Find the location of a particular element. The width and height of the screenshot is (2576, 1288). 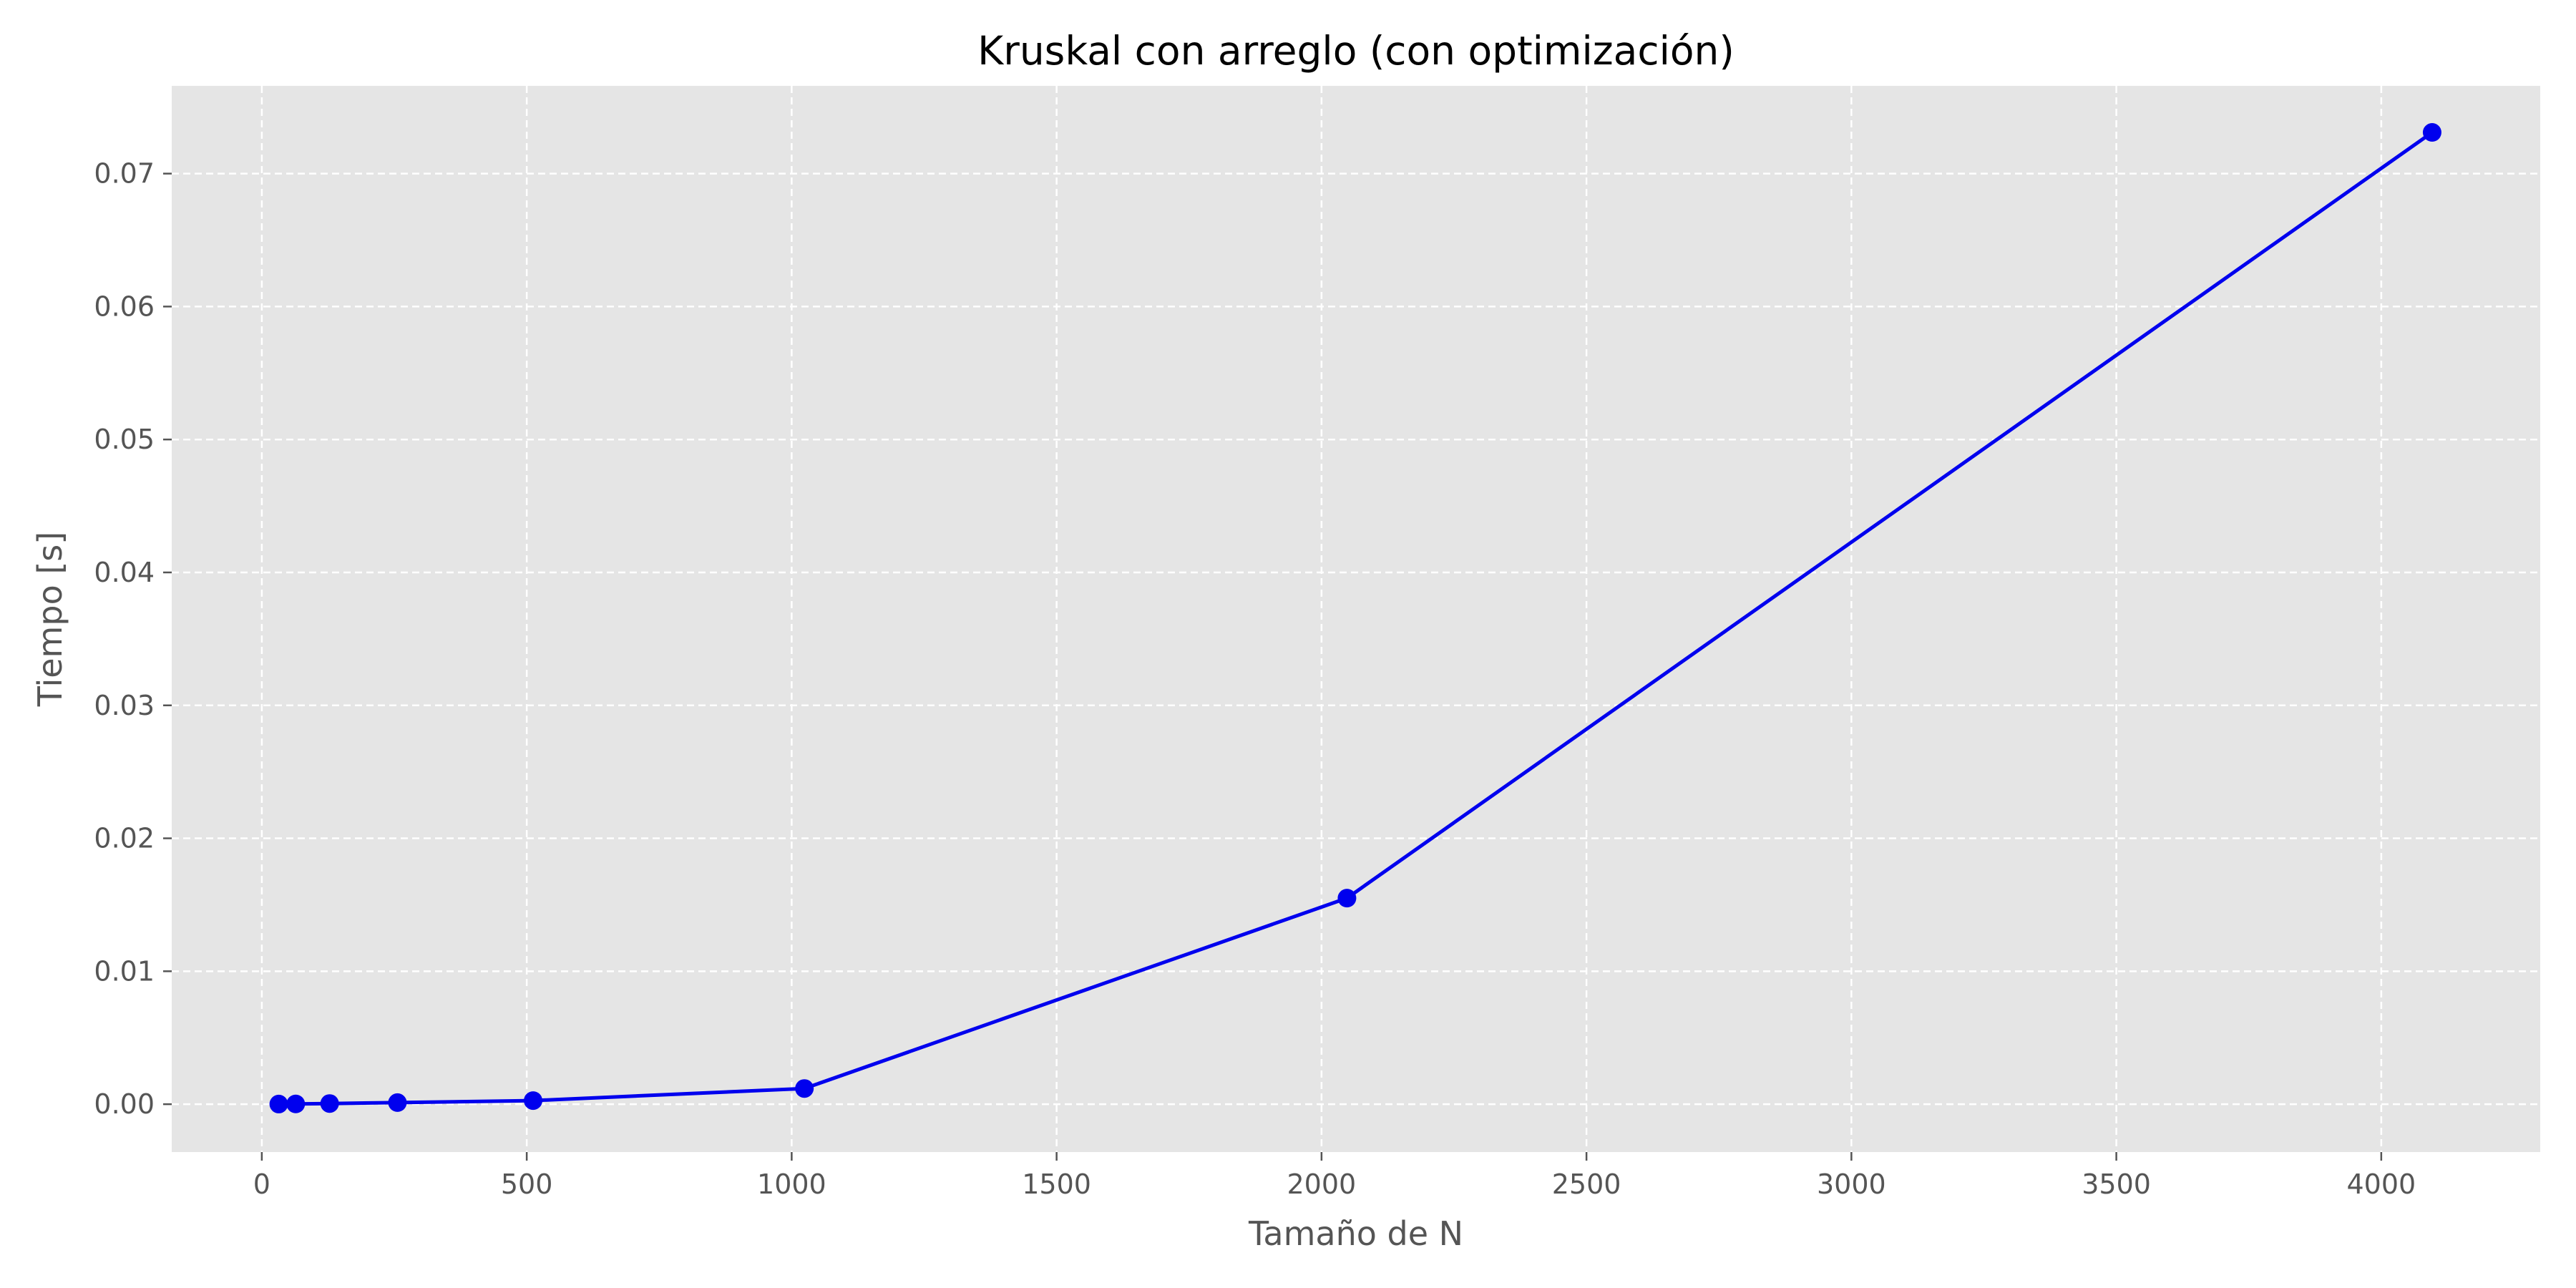

x-tick-label: 3500 is located at coordinates (2116, 1184).